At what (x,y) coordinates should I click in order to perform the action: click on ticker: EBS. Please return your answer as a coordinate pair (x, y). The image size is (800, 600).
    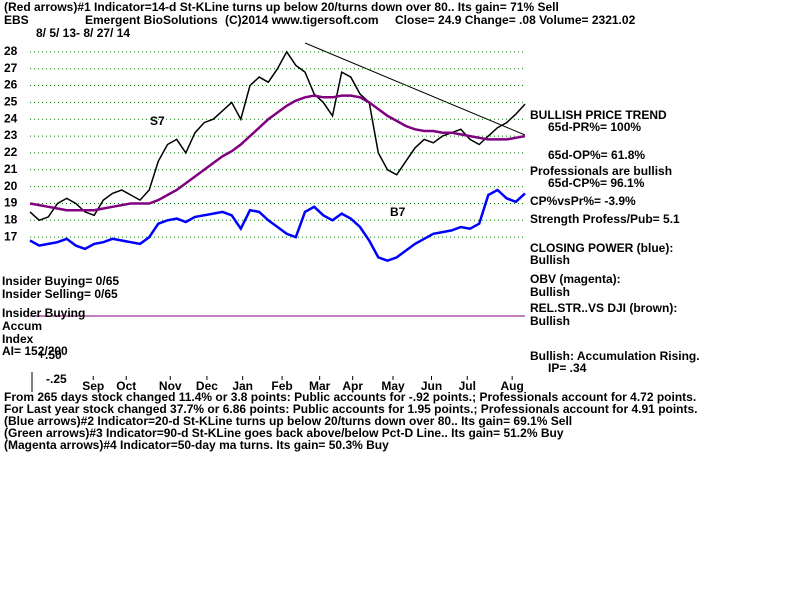
    Looking at the image, I should click on (16, 20).